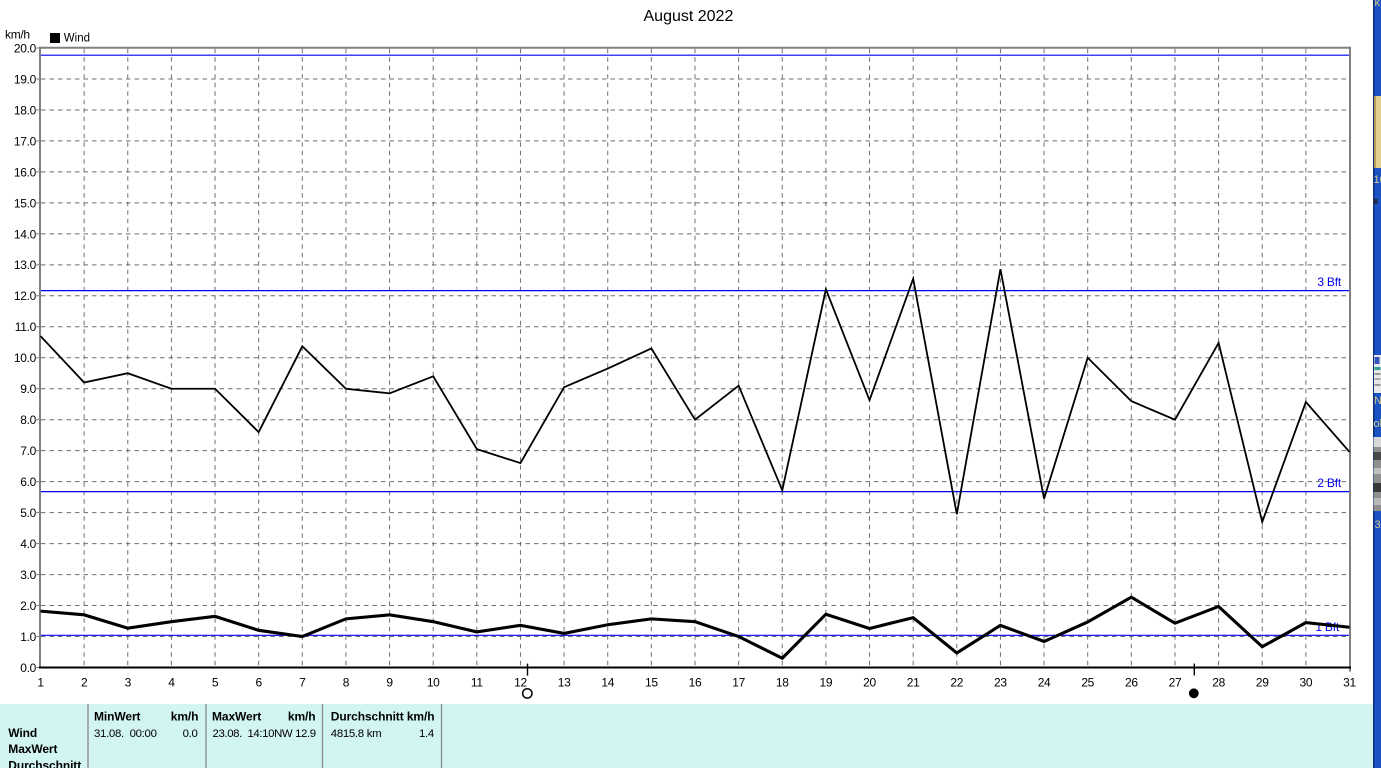 This screenshot has height=768, width=1381. I want to click on svg-text: 3.0, so click(28, 575).